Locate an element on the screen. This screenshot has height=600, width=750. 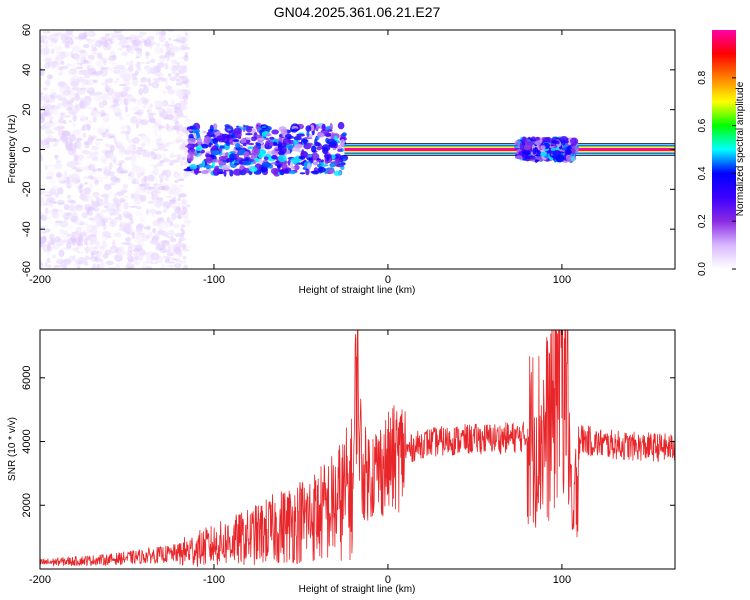
snr-x-label: Height of straight line (km) is located at coordinates (357, 589).